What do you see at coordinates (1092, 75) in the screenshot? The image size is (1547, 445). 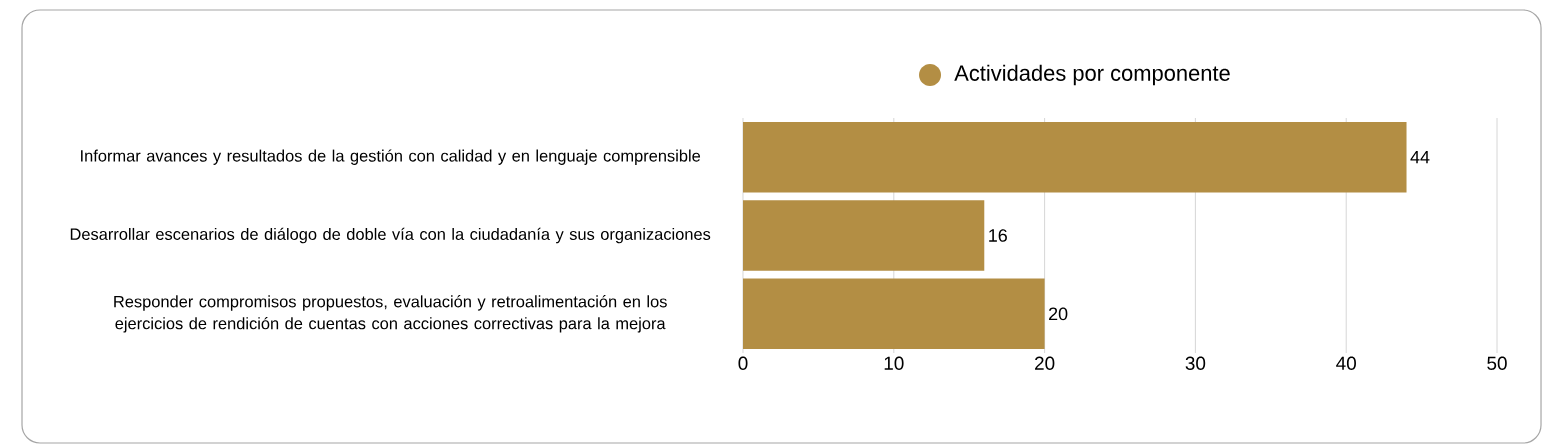 I see `legend-label: Actividades por componente` at bounding box center [1092, 75].